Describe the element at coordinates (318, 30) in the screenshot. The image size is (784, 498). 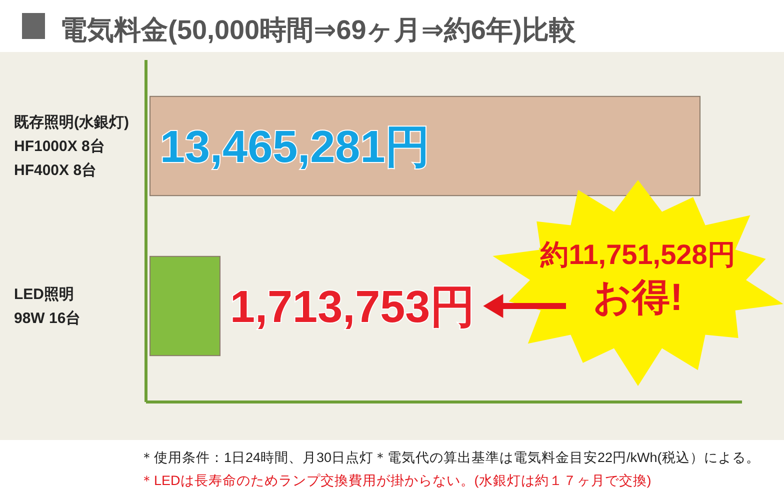
I see `chart-title: 電気料金(50,000時間⇒69ヶ月⇒約6年)比較` at that location.